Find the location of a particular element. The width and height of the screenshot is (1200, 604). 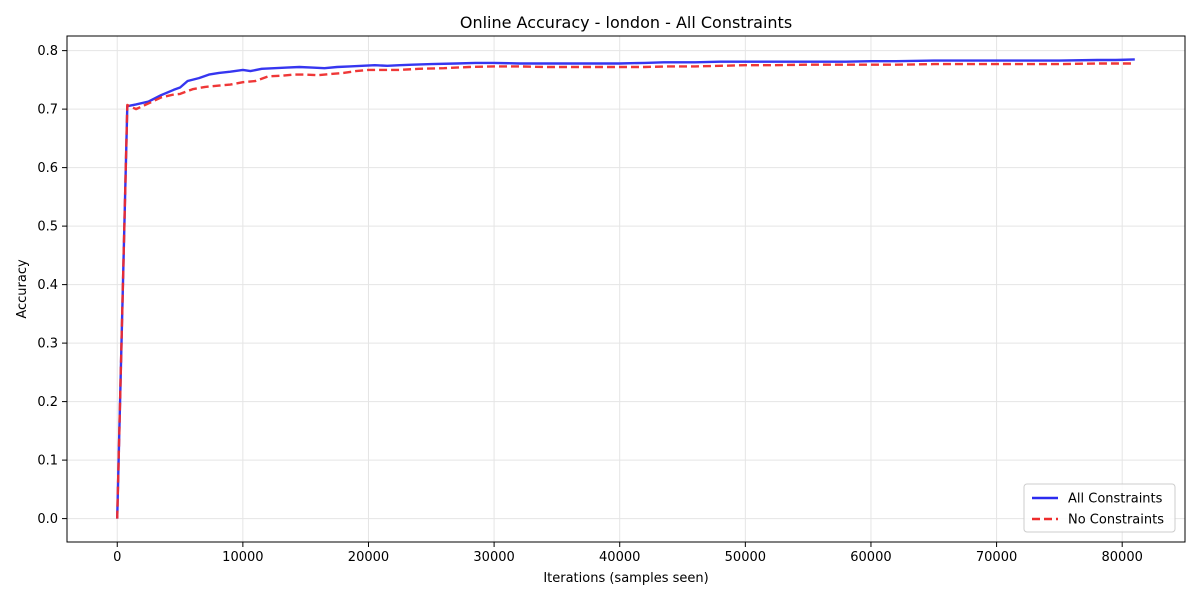

x-tick-label: 20000 is located at coordinates (368, 557).